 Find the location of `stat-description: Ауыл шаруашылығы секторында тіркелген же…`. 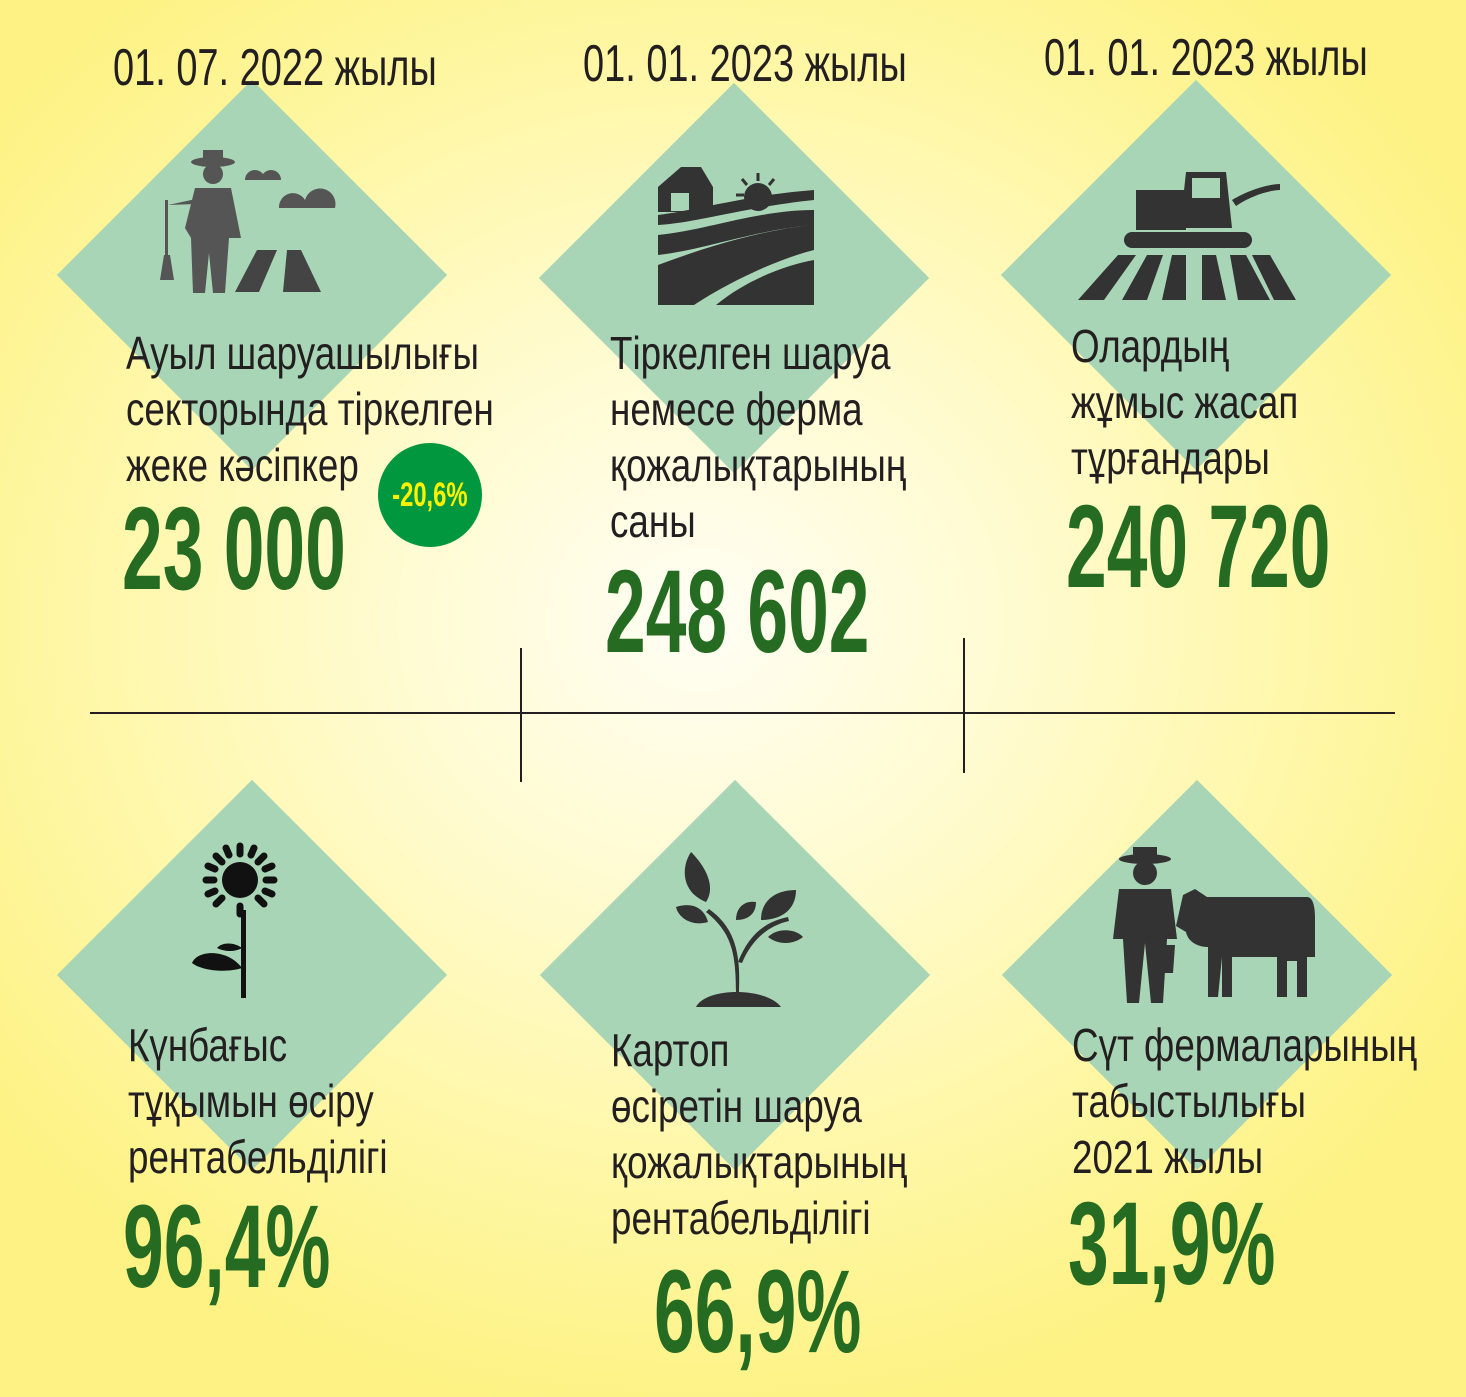

stat-description: Ауыл шаруашылығы секторында тіркелген же… is located at coordinates (310, 409).